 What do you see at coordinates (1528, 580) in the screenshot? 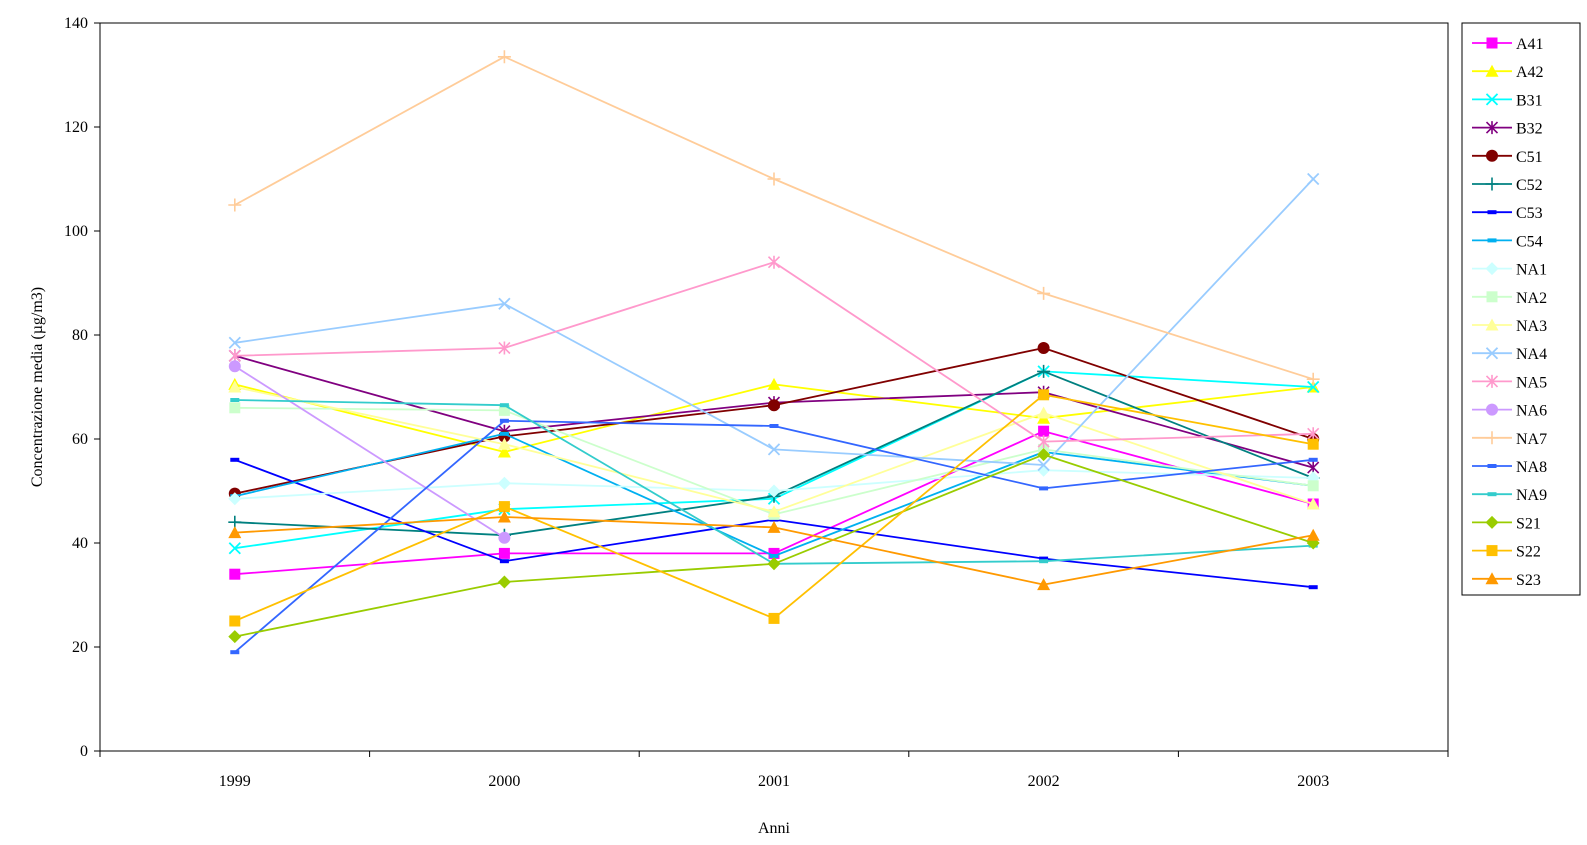
I see `legend-label: S23` at bounding box center [1528, 580].